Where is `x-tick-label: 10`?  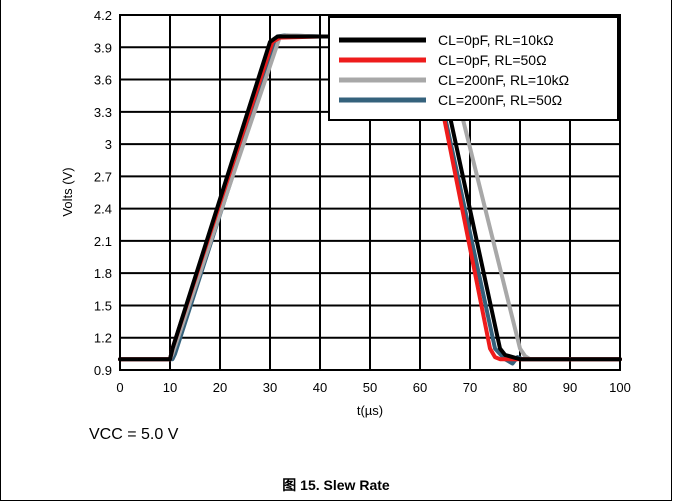 x-tick-label: 10 is located at coordinates (170, 387).